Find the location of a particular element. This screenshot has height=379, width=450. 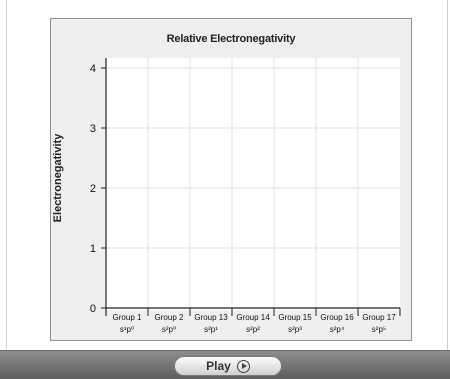

x-category-config: s²p³ is located at coordinates (295, 329).